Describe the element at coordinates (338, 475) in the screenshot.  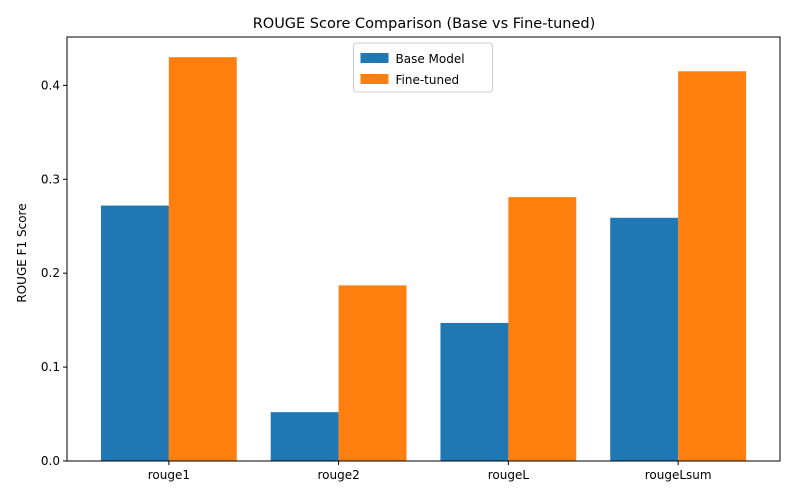
I see `x-tick-label: rouge2` at that location.